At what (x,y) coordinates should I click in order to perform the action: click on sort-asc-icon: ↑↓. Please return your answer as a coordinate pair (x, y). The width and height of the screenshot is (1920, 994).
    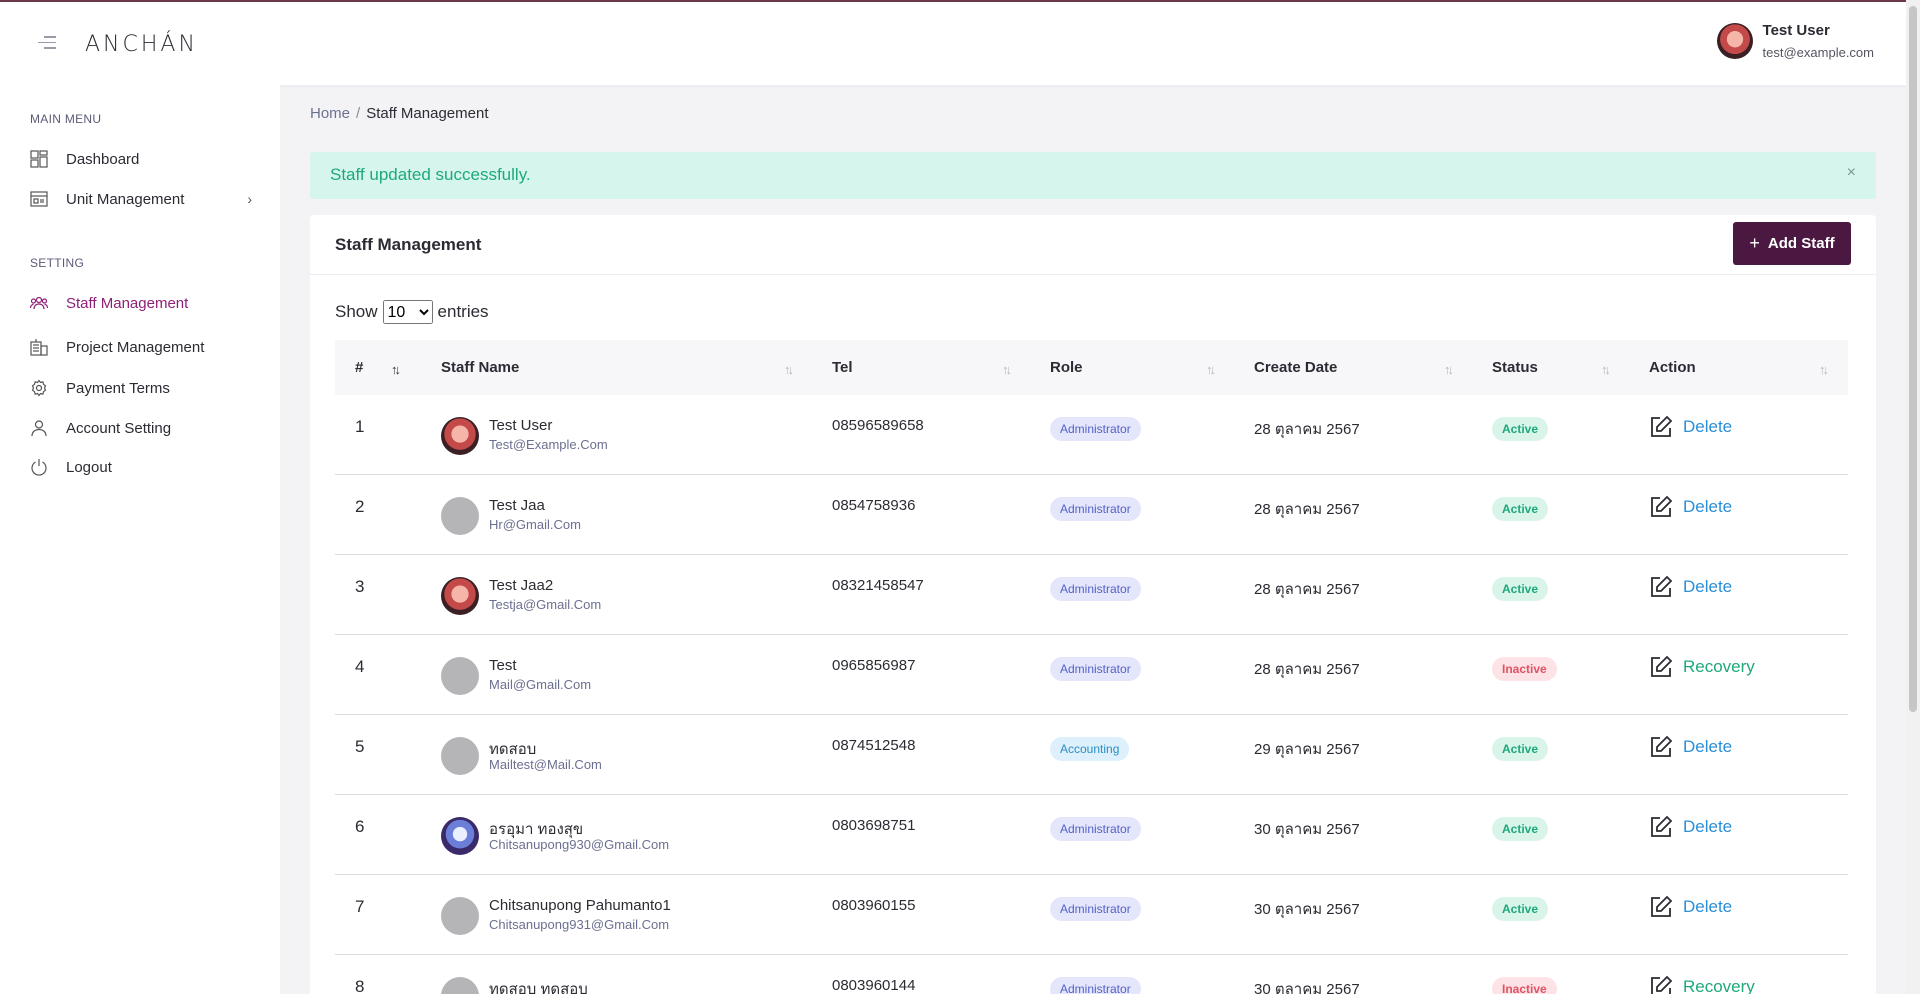
    Looking at the image, I should click on (396, 369).